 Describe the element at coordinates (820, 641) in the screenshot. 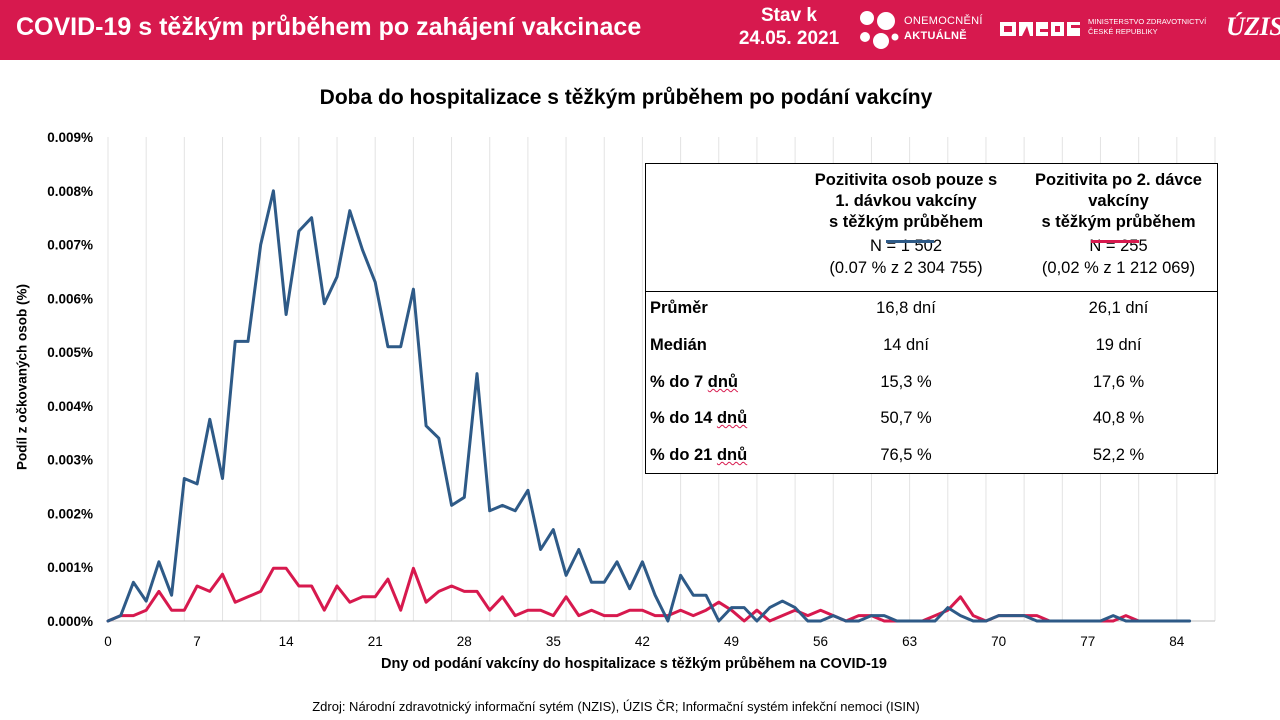

I see `x-tick-label: 56` at that location.